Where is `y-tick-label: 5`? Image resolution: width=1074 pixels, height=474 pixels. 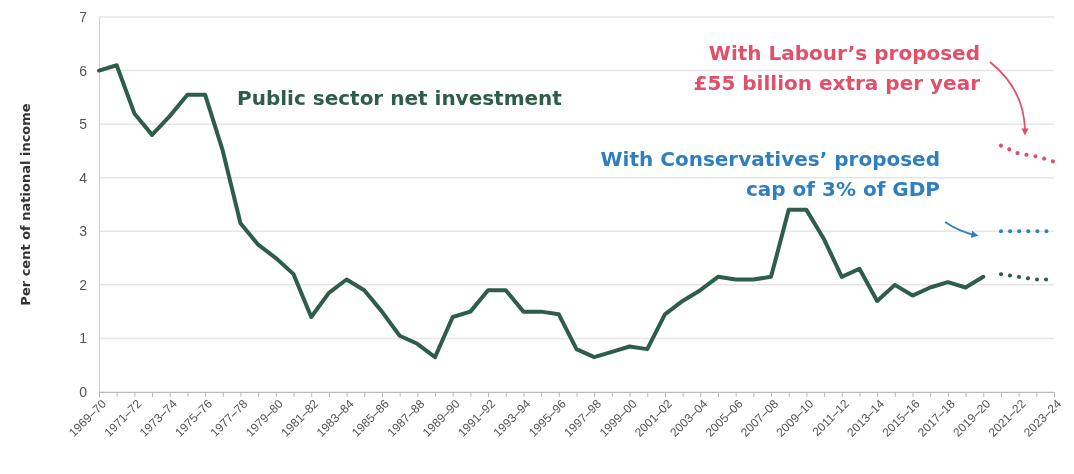
y-tick-label: 5 is located at coordinates (83, 124).